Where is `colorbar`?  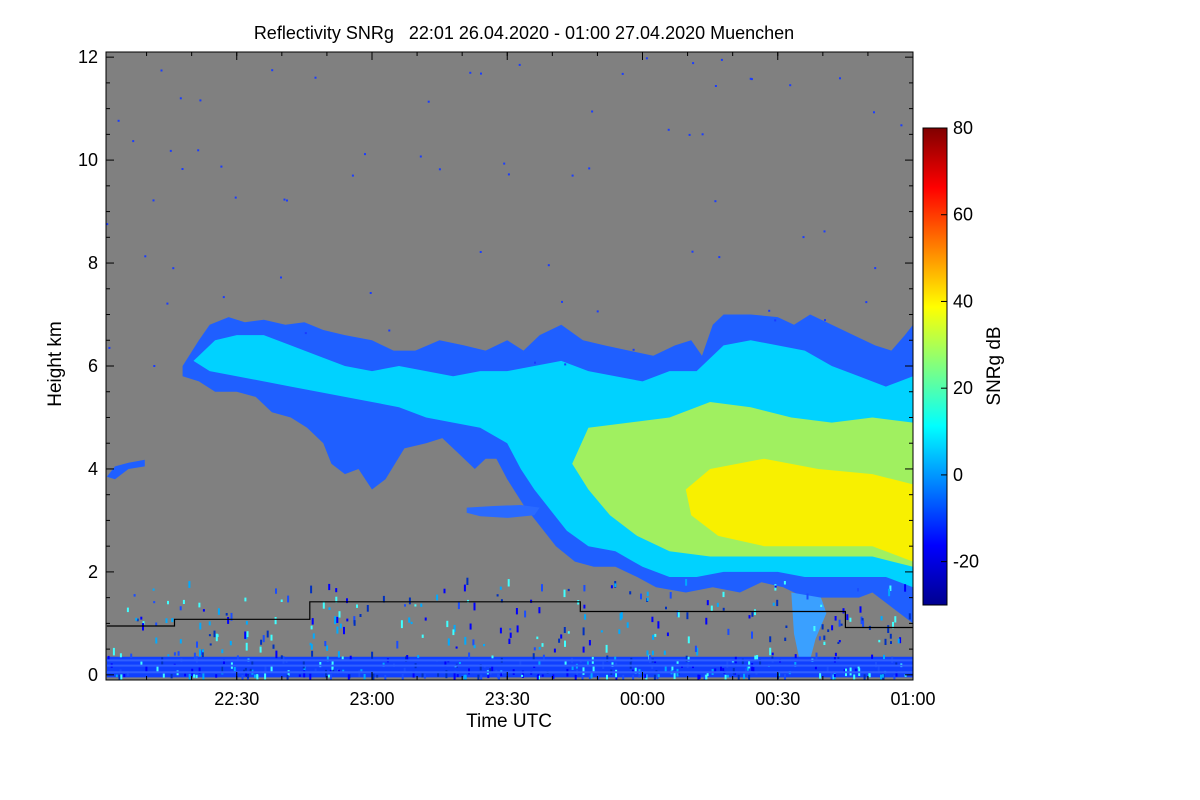
colorbar is located at coordinates (935, 366).